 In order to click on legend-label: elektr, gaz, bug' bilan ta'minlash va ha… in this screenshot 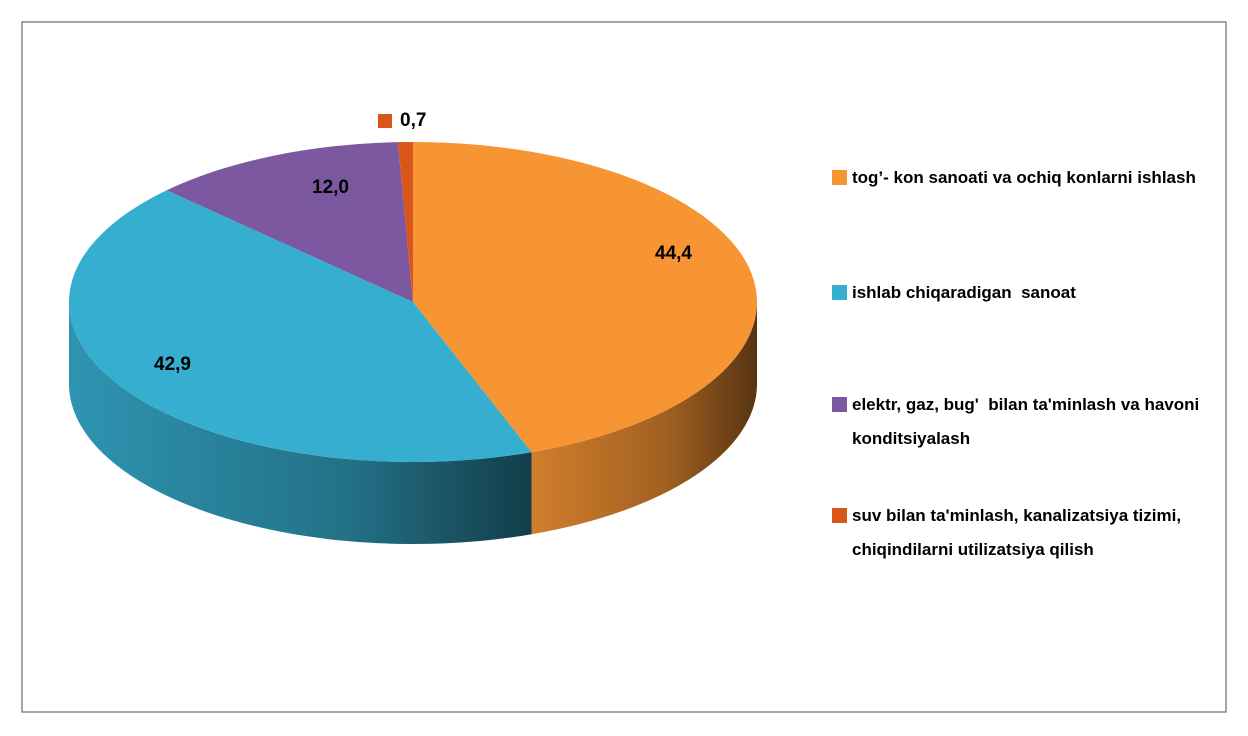, I will do `click(1028, 421)`.